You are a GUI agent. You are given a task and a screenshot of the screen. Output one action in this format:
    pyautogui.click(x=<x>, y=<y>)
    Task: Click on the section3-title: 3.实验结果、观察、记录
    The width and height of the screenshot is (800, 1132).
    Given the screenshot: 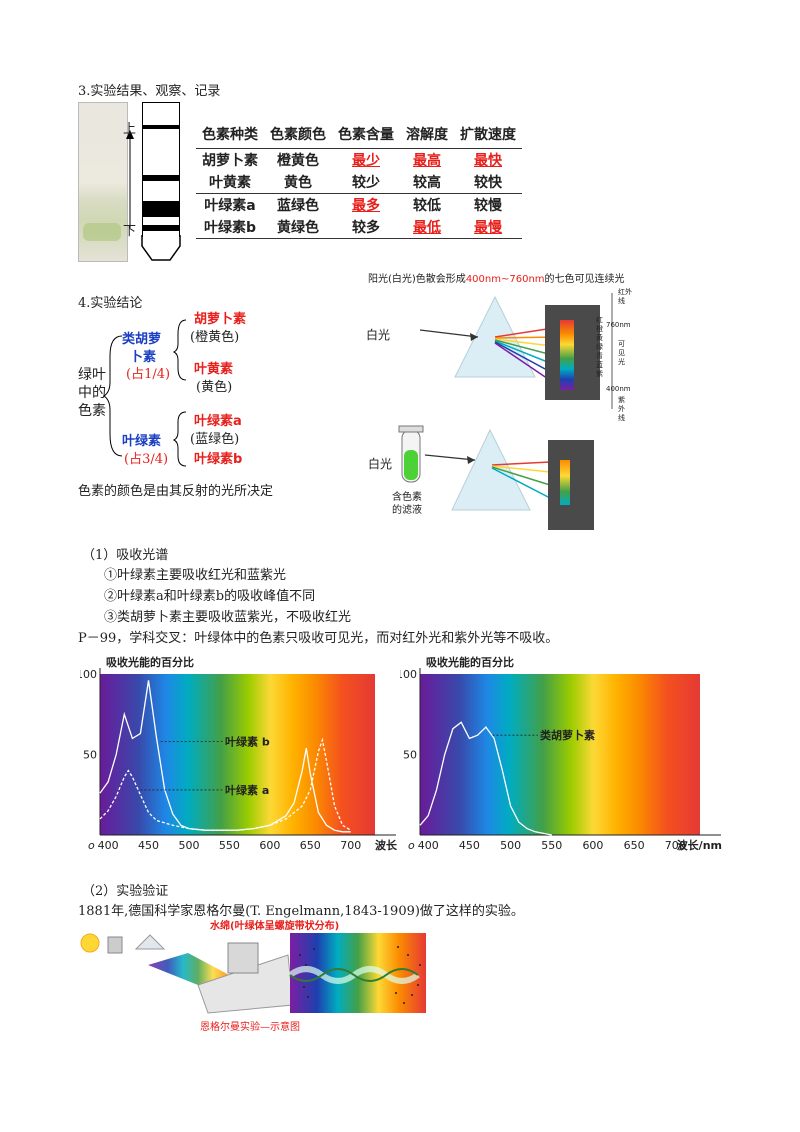 What is the action you would take?
    pyautogui.click(x=149, y=91)
    